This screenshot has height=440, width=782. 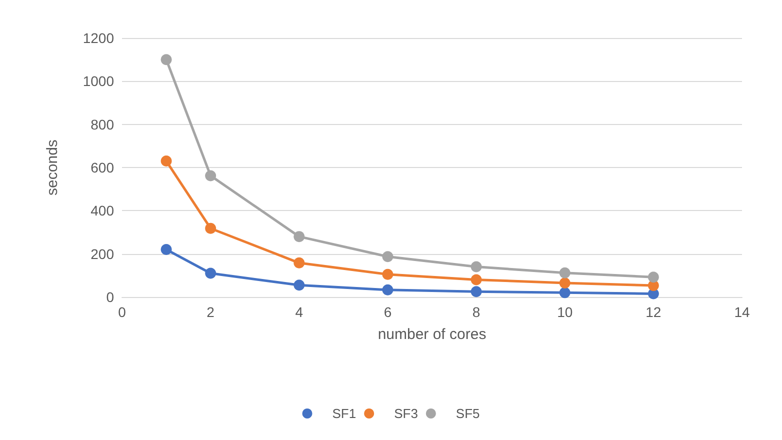 What do you see at coordinates (98, 38) in the screenshot?
I see `y-tick-label: 1200` at bounding box center [98, 38].